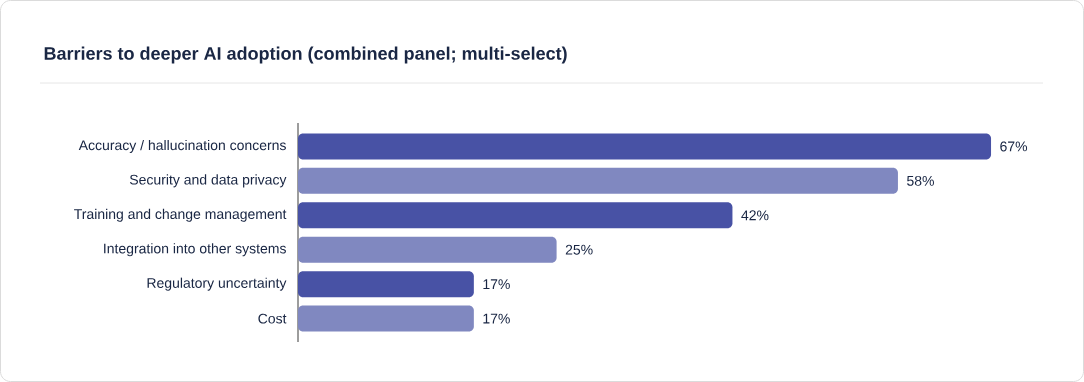 The height and width of the screenshot is (382, 1084). Describe the element at coordinates (272, 318) in the screenshot. I see `y-tick-label: Cost` at that location.